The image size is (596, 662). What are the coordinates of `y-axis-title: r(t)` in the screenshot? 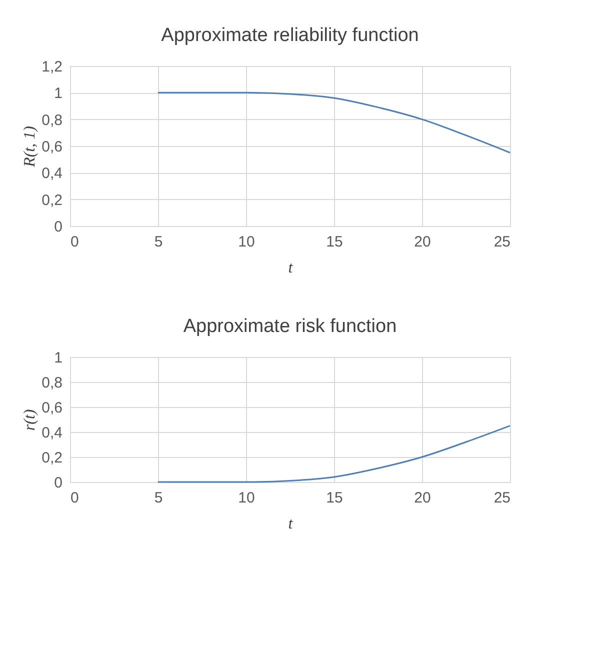 It's located at (30, 420).